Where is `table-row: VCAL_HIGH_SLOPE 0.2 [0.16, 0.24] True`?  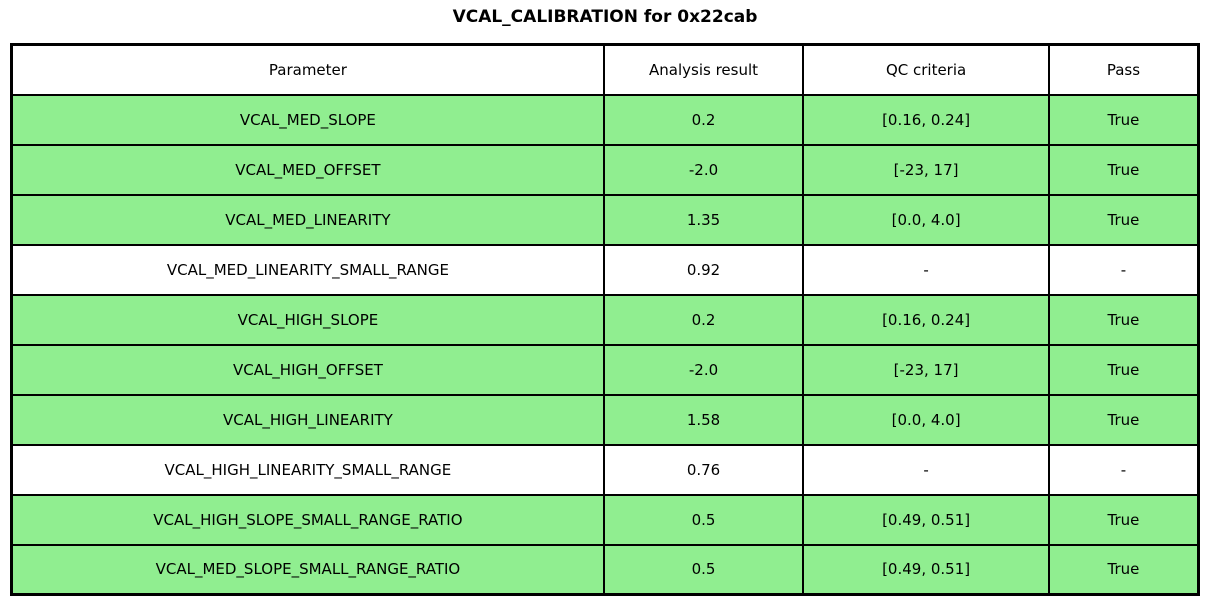
table-row: VCAL_HIGH_SLOPE 0.2 [0.16, 0.24] True is located at coordinates (605, 319).